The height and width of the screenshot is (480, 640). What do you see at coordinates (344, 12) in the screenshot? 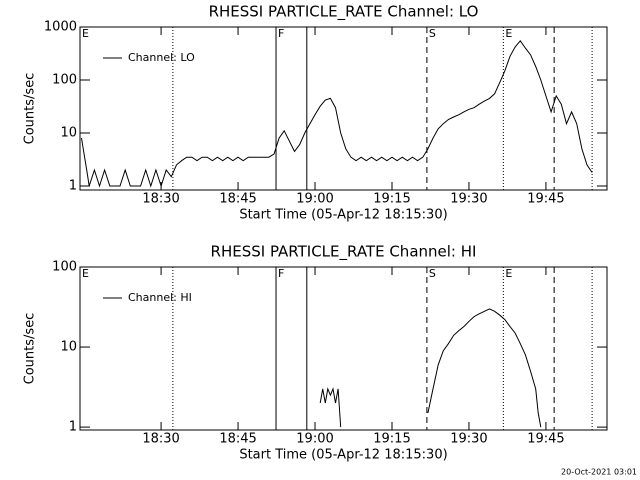
I see `chart-title: RHESSI PARTICLE_RATE Channel: LO` at bounding box center [344, 12].